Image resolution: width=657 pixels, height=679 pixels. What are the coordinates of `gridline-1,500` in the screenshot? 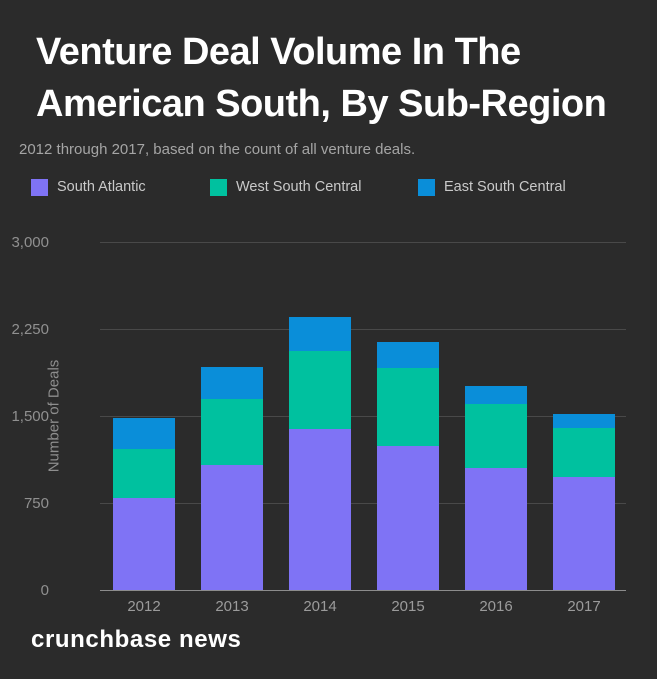 It's located at (363, 416).